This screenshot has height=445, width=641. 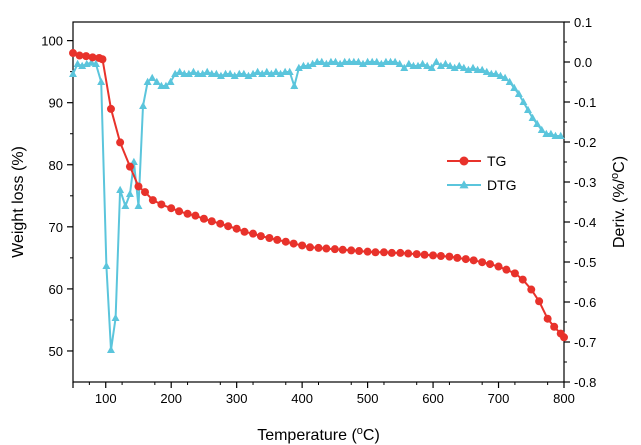 What do you see at coordinates (496, 161) in the screenshot?
I see `legend-label-tg: TG` at bounding box center [496, 161].